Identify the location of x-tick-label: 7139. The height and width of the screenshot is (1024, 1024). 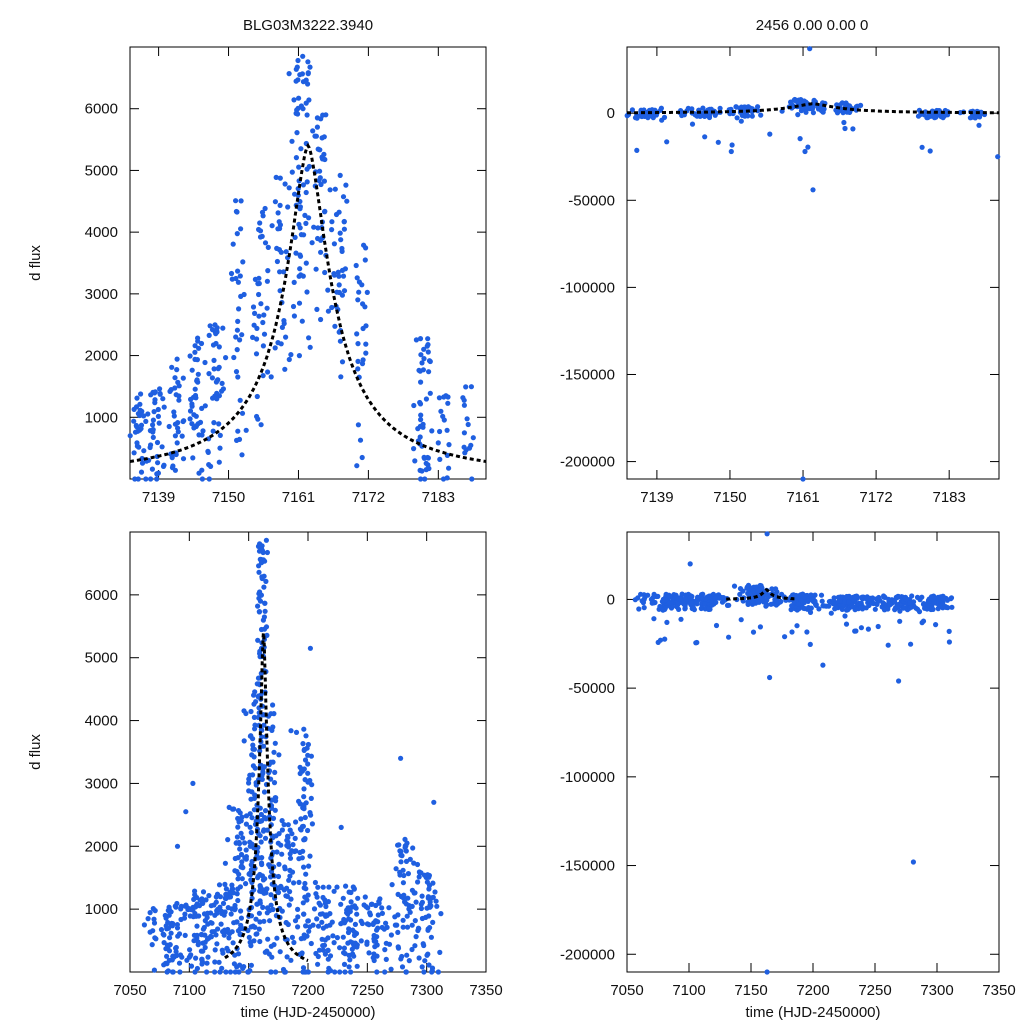
(656, 497).